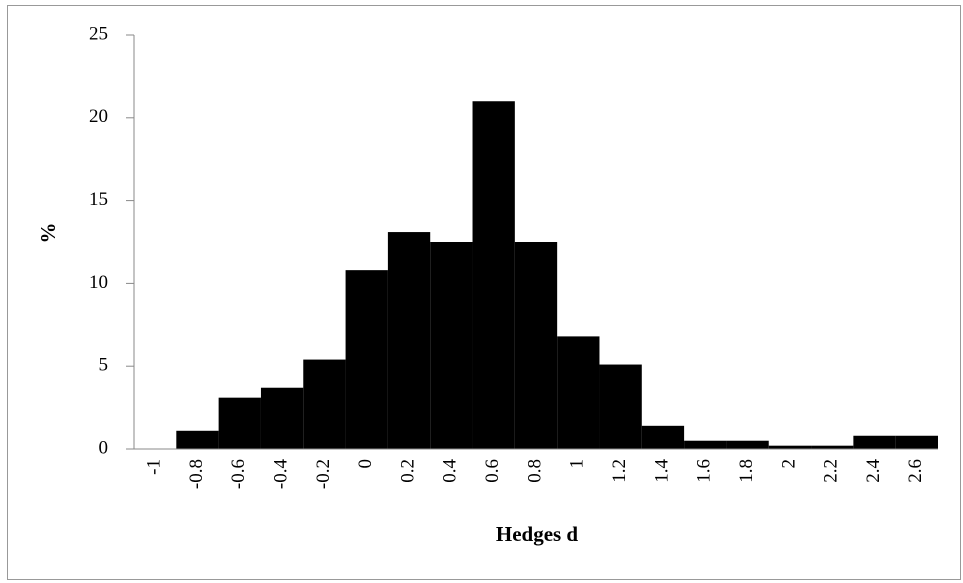  I want to click on x-tick-label: 0.4, so click(450, 471).